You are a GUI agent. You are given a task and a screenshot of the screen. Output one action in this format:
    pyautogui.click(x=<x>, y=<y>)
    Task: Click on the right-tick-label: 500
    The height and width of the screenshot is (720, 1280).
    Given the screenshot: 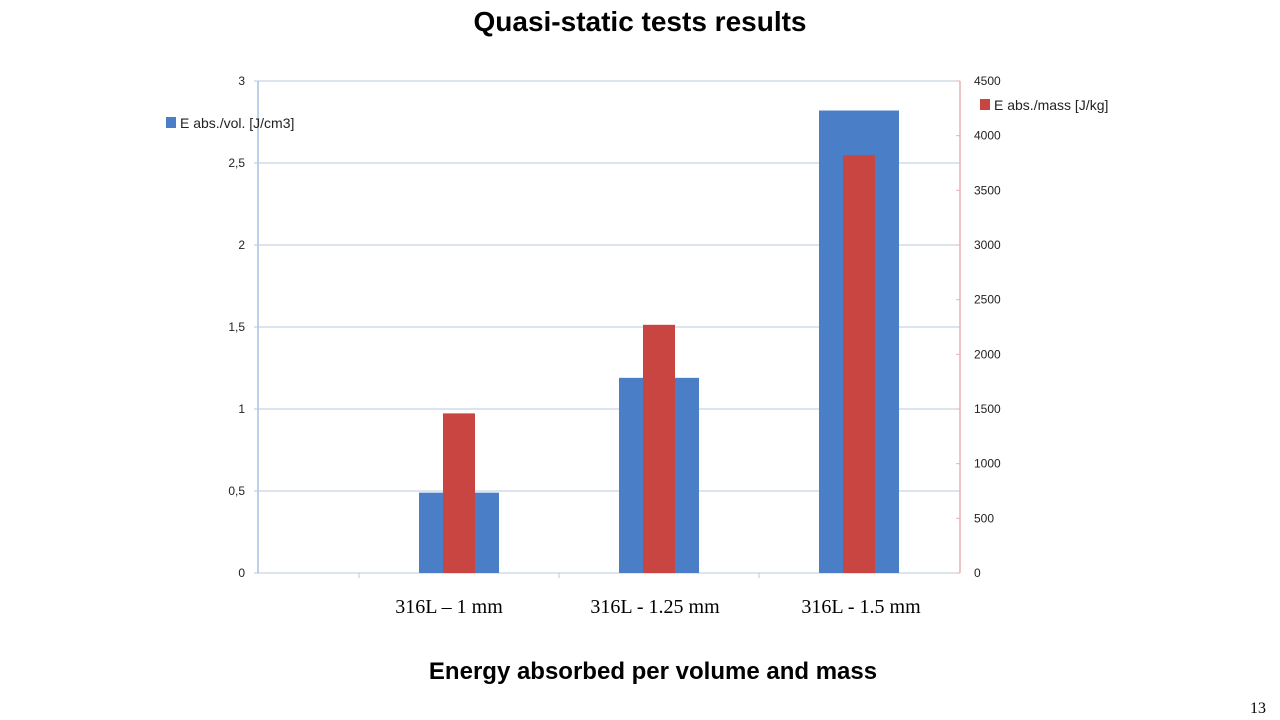 What is the action you would take?
    pyautogui.click(x=984, y=518)
    